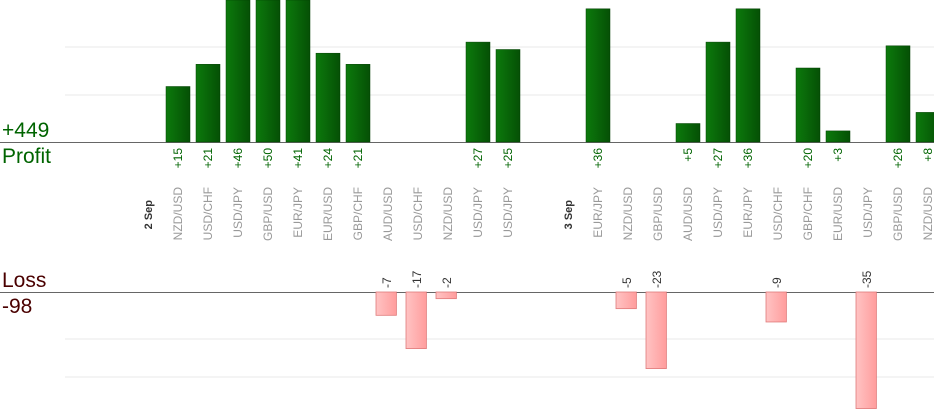 This screenshot has height=420, width=934. What do you see at coordinates (838, 155) in the screenshot?
I see `profit-value-label: +3` at bounding box center [838, 155].